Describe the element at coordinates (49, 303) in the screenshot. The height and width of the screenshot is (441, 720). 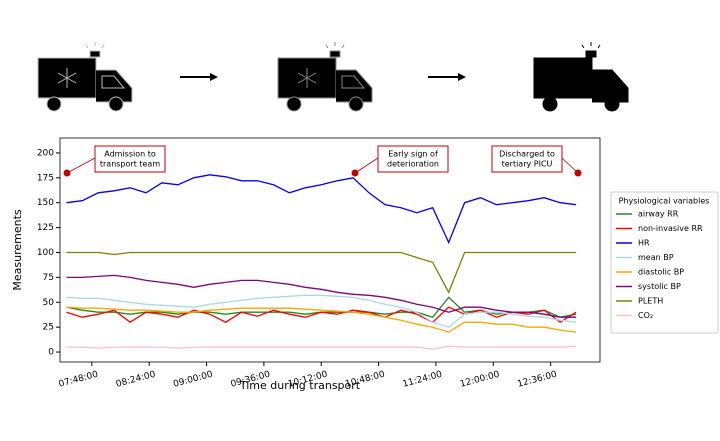
I see `y-tick-label: 50` at that location.